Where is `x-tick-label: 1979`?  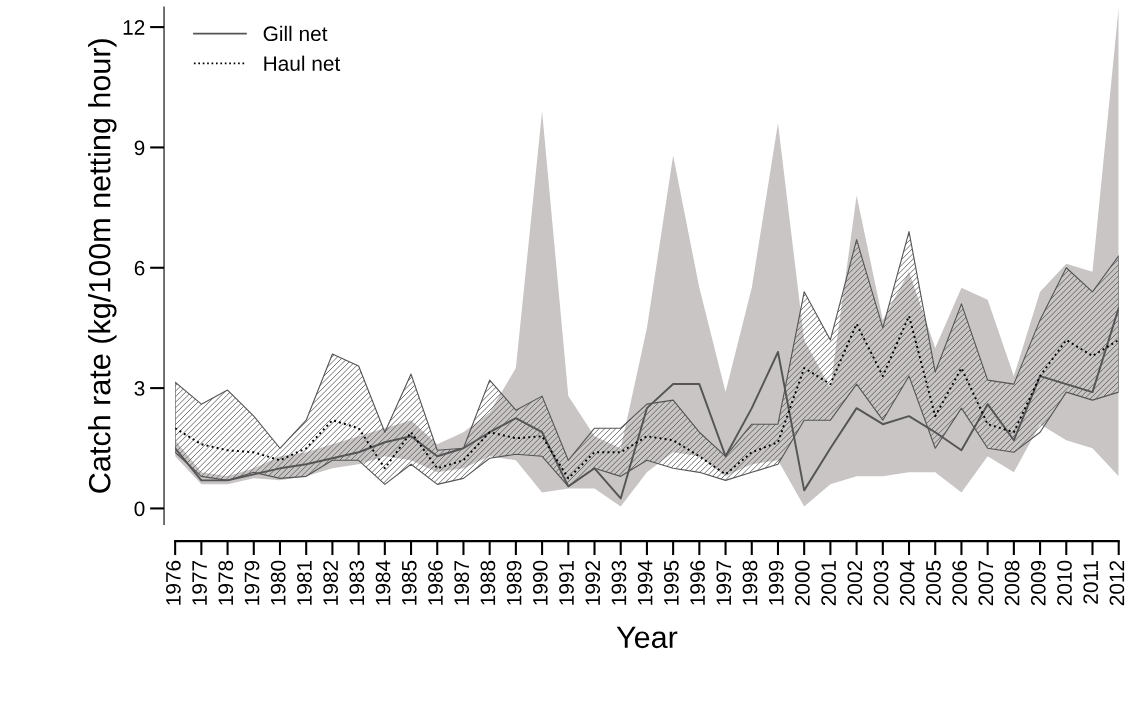
x-tick-label: 1979 is located at coordinates (252, 582).